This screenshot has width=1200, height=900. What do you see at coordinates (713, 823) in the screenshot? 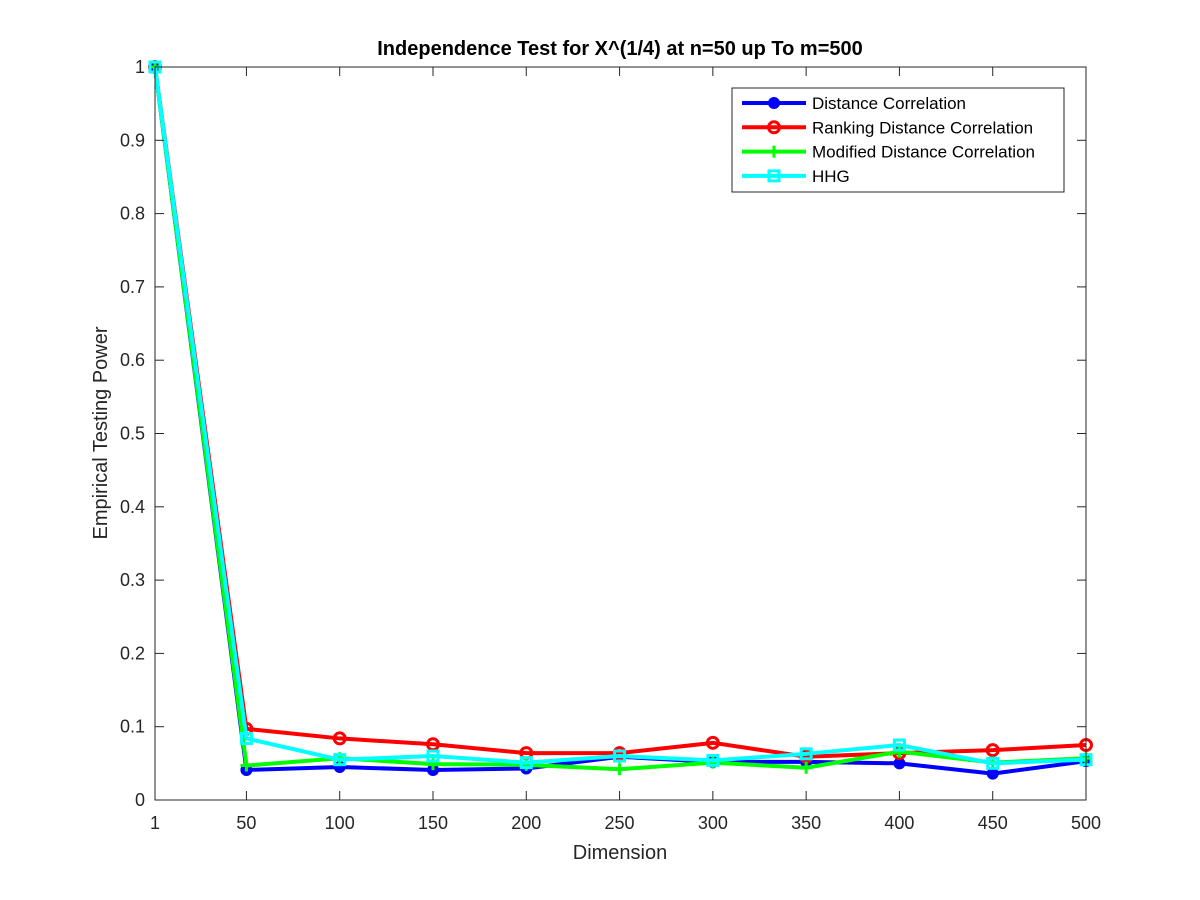
I see `x-tick-label: 300` at bounding box center [713, 823].